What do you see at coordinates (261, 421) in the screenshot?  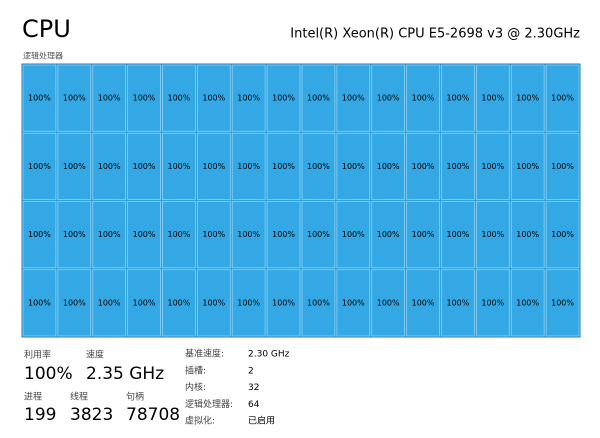 I see `detail-value: 已启用` at bounding box center [261, 421].